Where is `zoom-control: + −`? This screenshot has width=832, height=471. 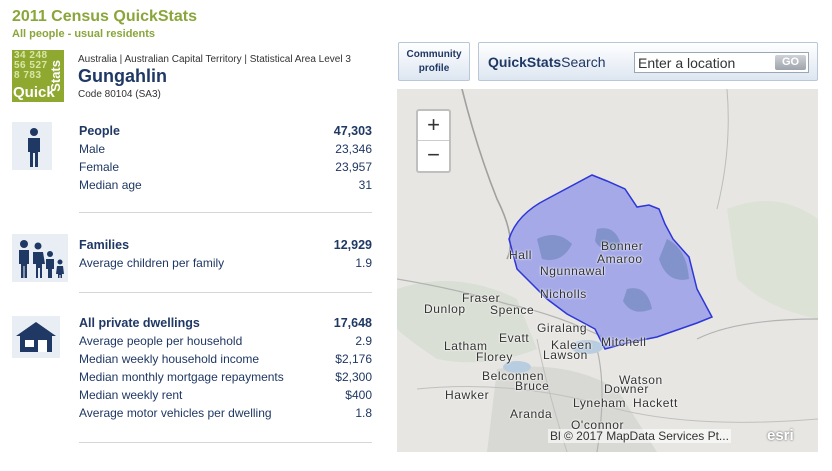
zoom-control: + − is located at coordinates (433, 141).